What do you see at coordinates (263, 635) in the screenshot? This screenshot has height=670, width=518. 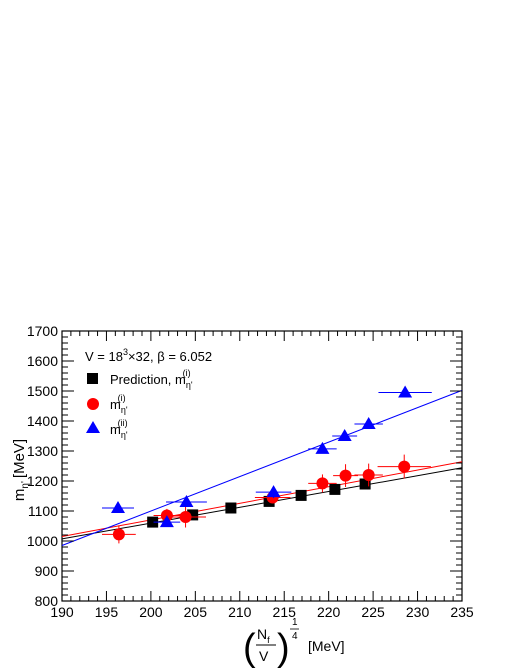 I see `x-label-numerator: Nf` at bounding box center [263, 635].